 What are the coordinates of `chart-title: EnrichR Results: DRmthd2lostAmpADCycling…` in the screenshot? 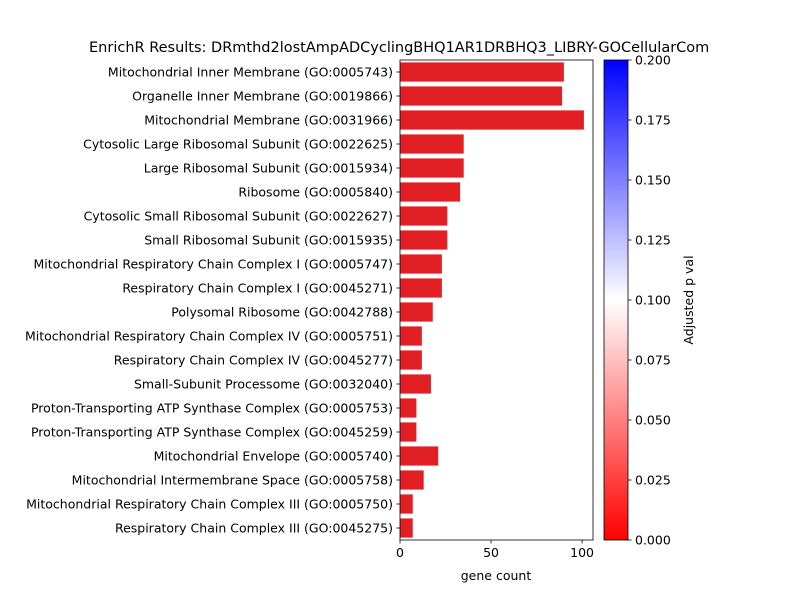 It's located at (399, 48).